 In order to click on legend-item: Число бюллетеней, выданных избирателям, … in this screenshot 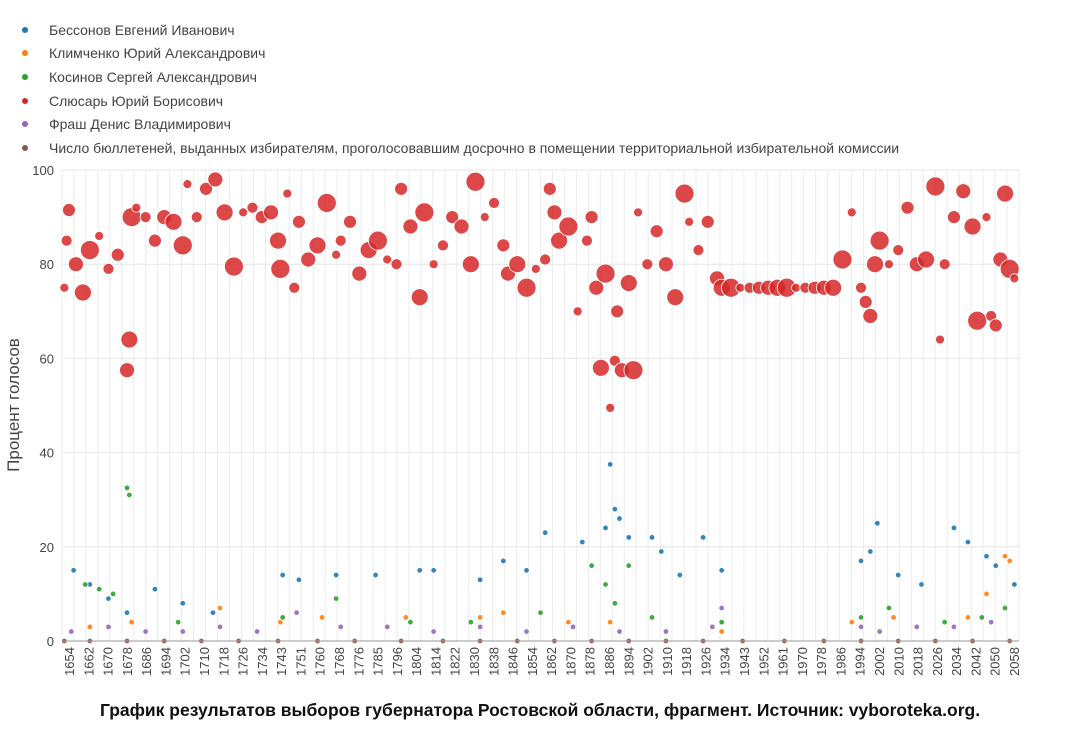, I will do `click(456, 148)`.